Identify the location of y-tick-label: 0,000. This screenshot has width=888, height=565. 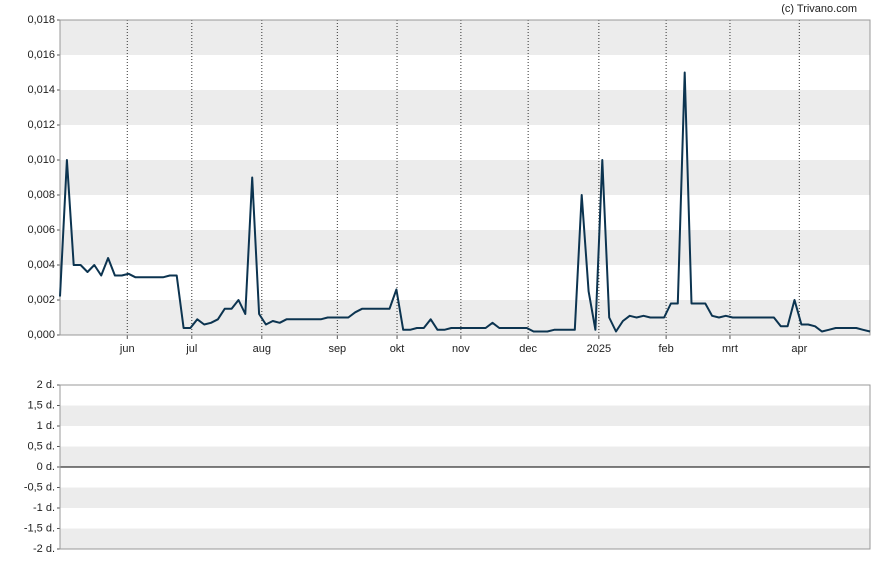
(41, 335).